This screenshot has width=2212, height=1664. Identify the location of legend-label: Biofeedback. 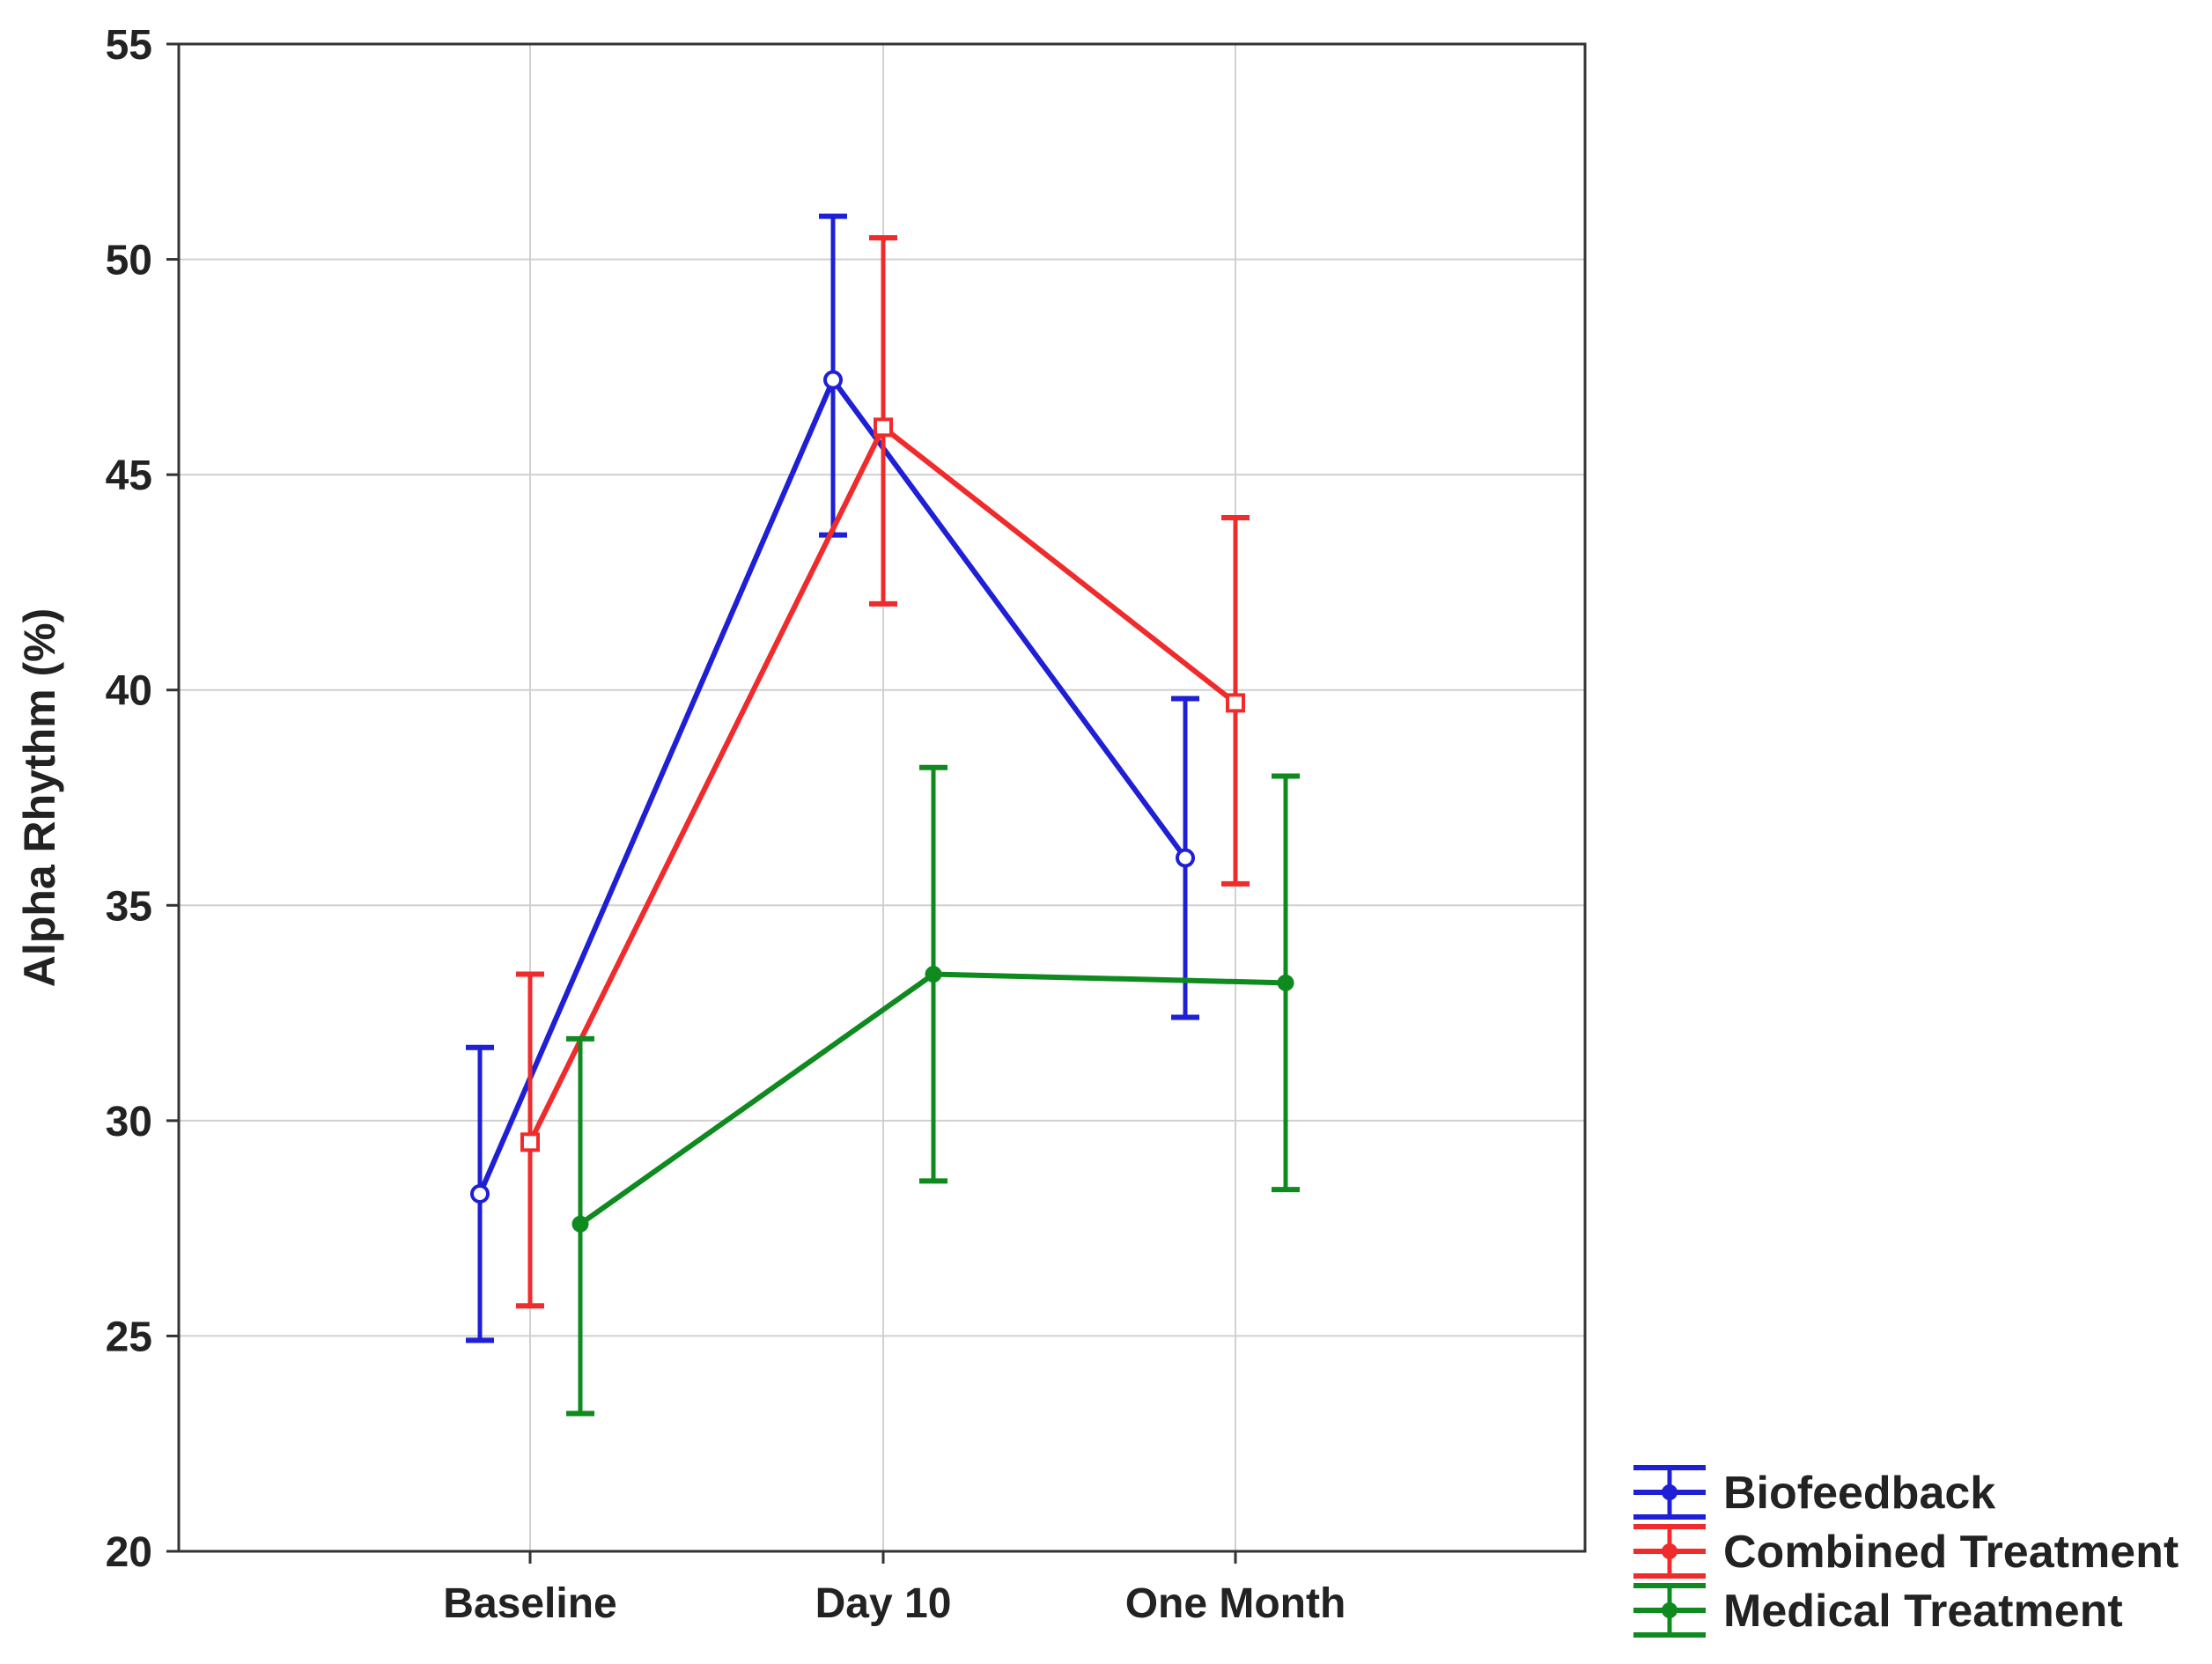
(1859, 1494).